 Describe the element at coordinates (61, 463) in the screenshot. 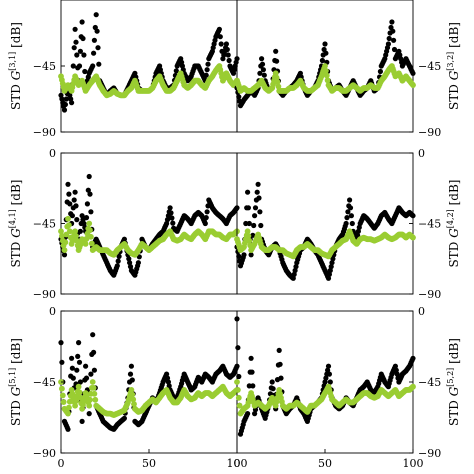

I see `x-tick-label: 0` at that location.